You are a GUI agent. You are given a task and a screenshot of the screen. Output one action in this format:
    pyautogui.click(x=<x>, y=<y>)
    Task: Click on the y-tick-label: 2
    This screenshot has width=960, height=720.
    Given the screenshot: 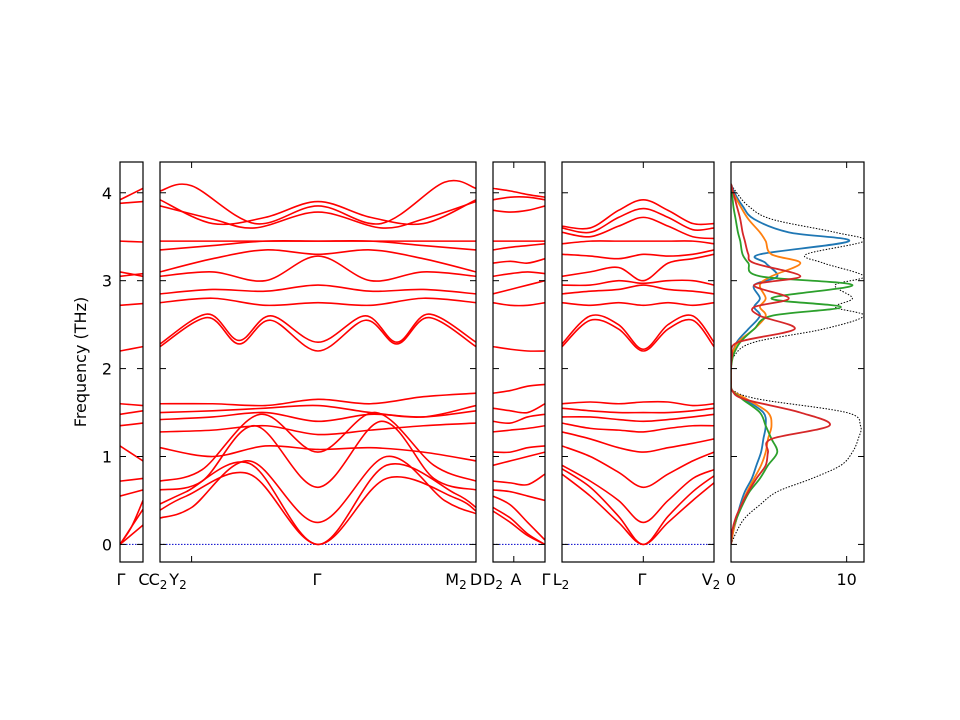 What is the action you would take?
    pyautogui.click(x=107, y=369)
    